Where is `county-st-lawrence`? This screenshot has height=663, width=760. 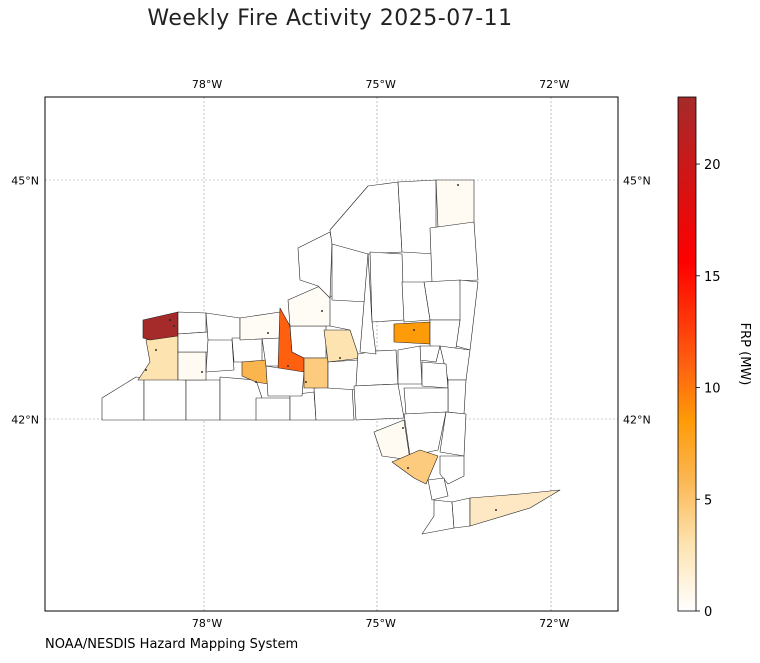 county-st-lawrence is located at coordinates (366, 218).